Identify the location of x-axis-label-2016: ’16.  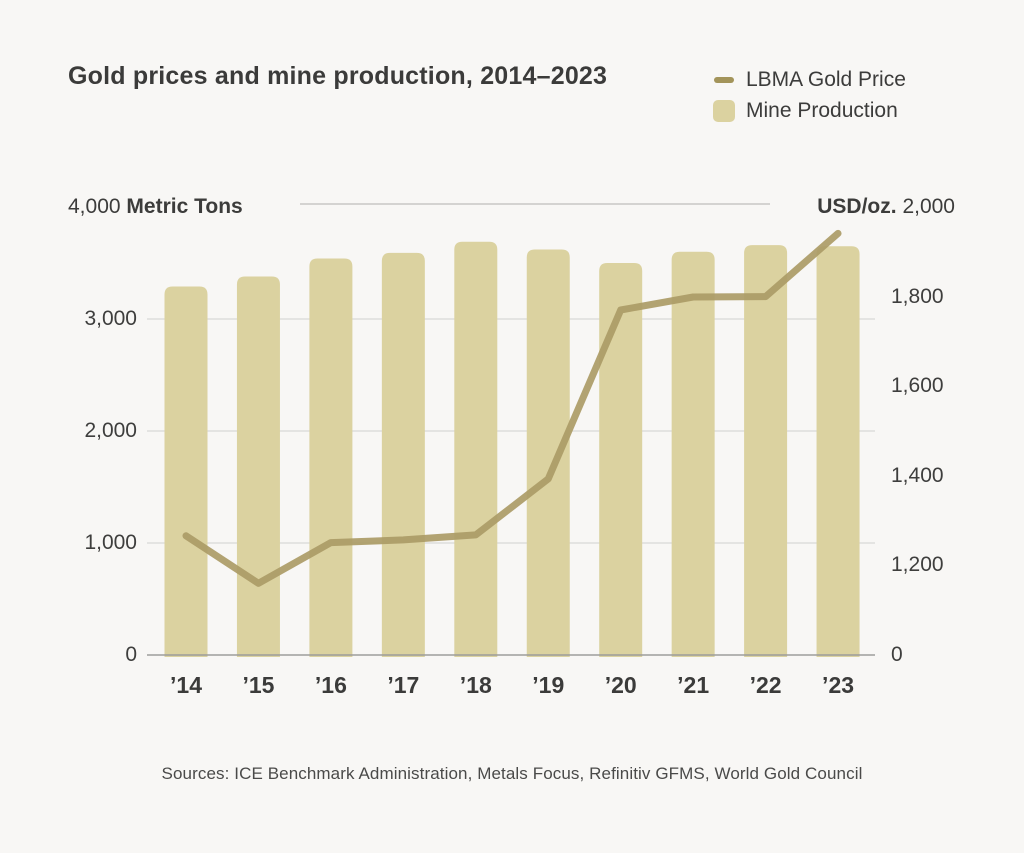
(330, 685).